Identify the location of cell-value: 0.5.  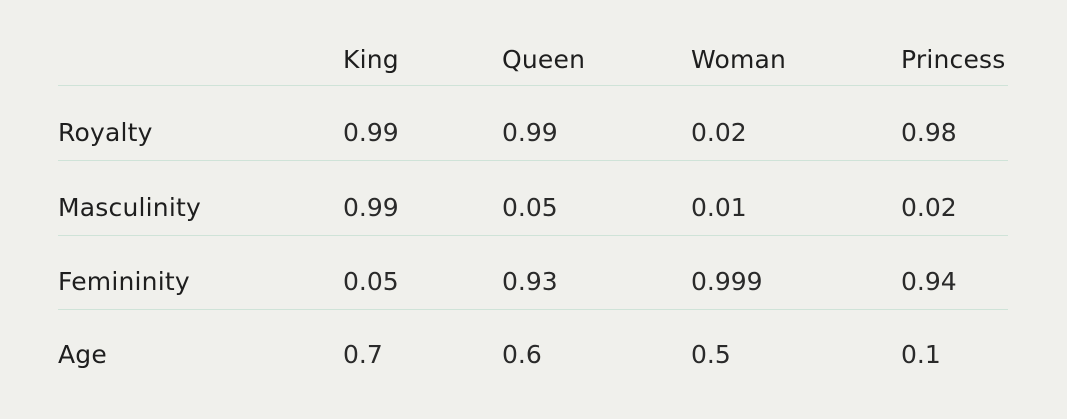
(711, 354).